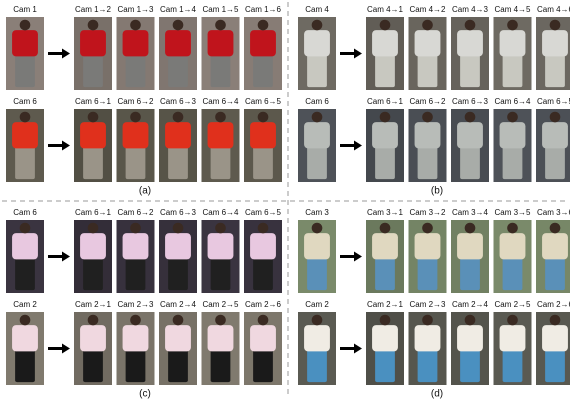 The image size is (570, 400). What do you see at coordinates (470, 101) in the screenshot?
I see `target-label: Cam 6→3` at bounding box center [470, 101].